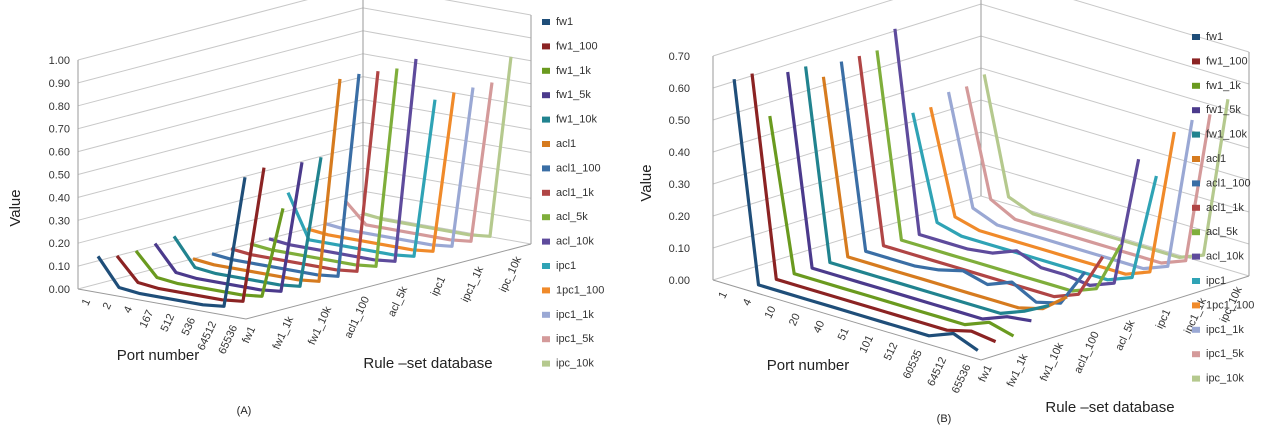 This screenshot has height=427, width=1268. Describe the element at coordinates (679, 57) in the screenshot. I see `y-tick-label: 0.70` at that location.